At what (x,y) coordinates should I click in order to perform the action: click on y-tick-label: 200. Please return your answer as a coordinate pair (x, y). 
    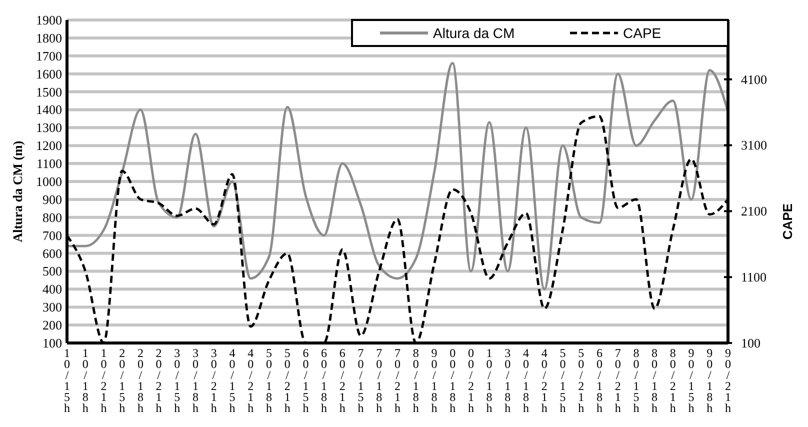
    Looking at the image, I should click on (52, 325).